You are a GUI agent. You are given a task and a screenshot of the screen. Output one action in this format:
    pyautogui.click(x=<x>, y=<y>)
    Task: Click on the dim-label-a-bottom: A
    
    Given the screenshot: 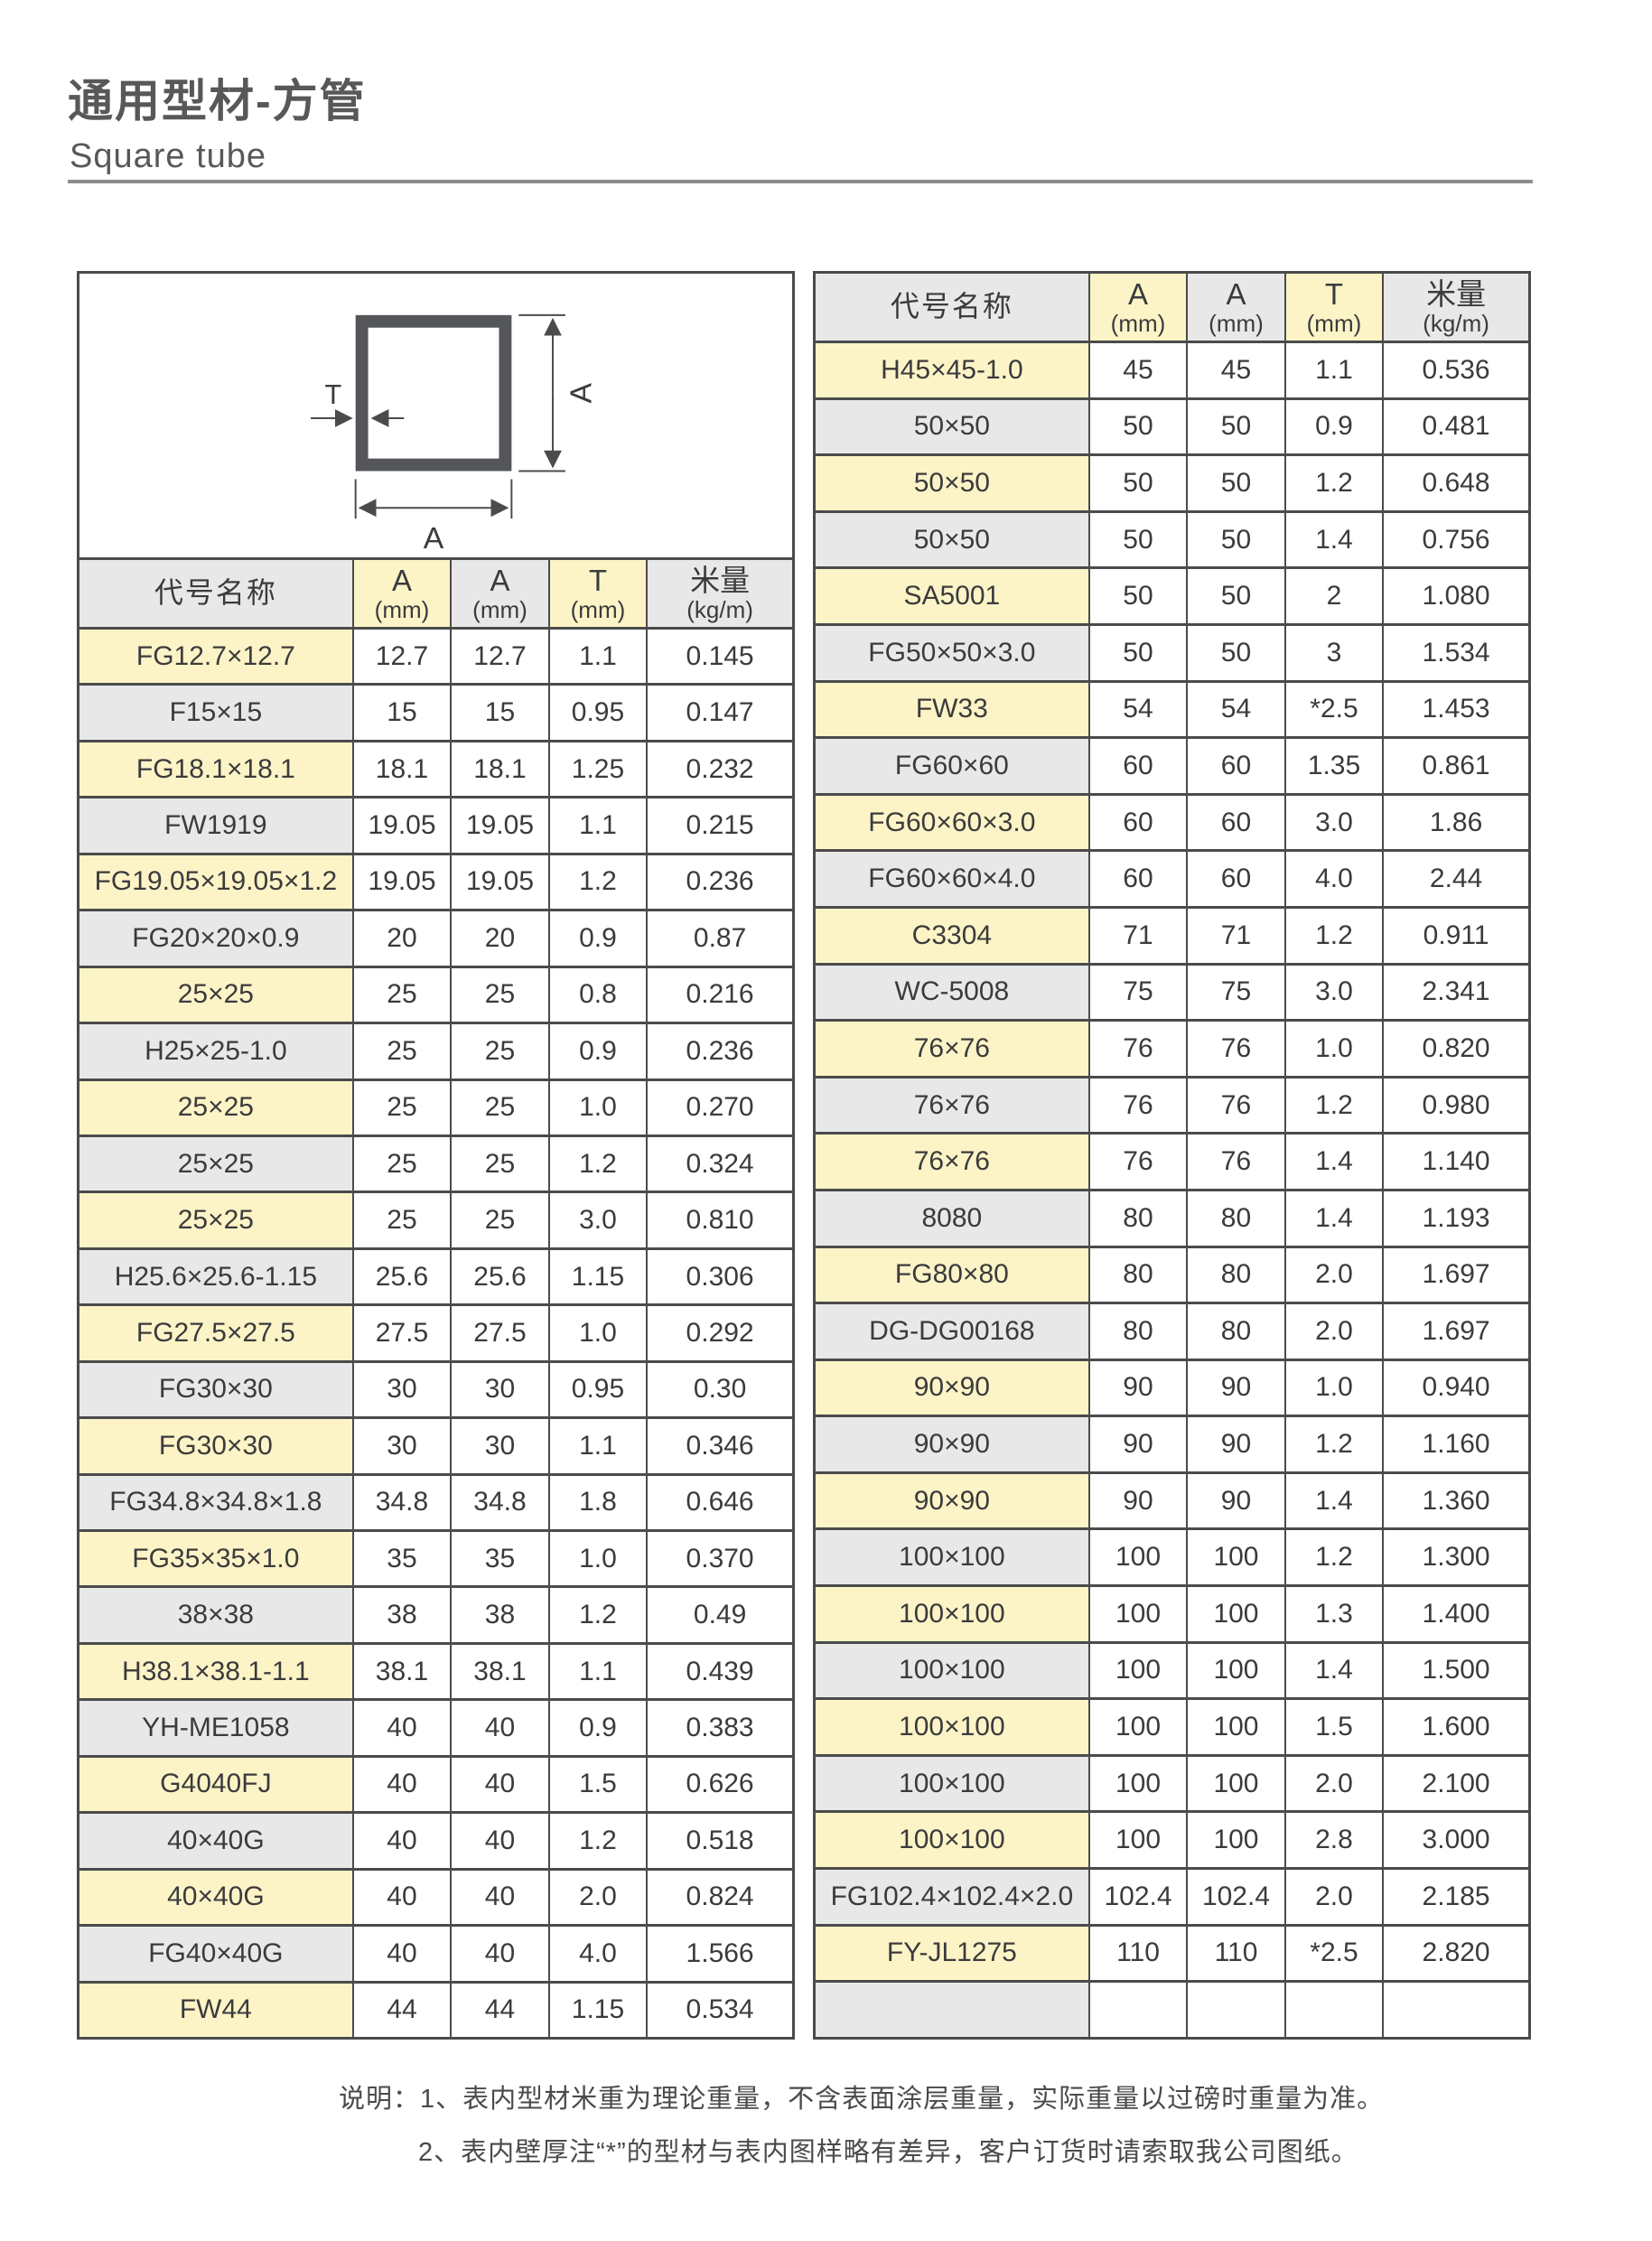 What is the action you would take?
    pyautogui.click(x=434, y=538)
    